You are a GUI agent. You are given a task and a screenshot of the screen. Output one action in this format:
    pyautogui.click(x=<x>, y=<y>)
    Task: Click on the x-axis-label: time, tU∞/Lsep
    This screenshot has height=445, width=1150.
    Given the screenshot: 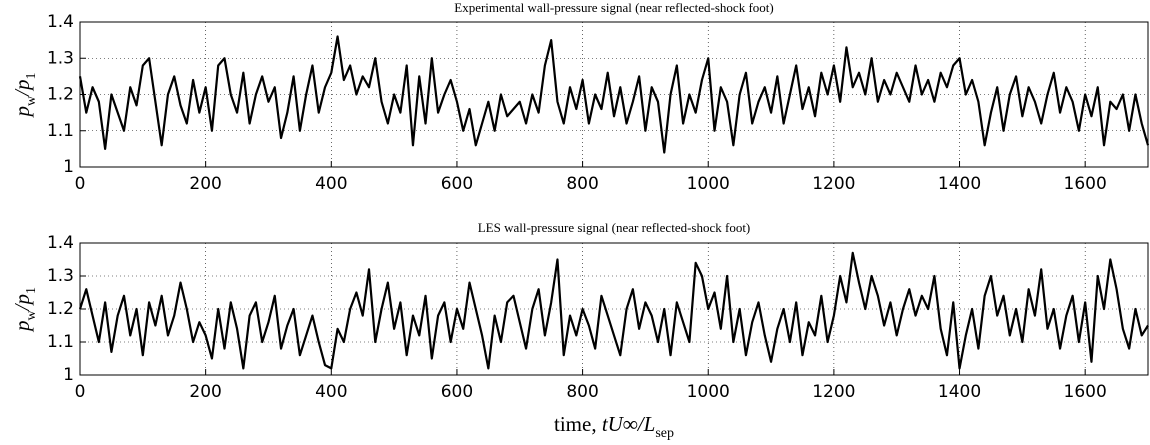 What is the action you would take?
    pyautogui.click(x=614, y=426)
    